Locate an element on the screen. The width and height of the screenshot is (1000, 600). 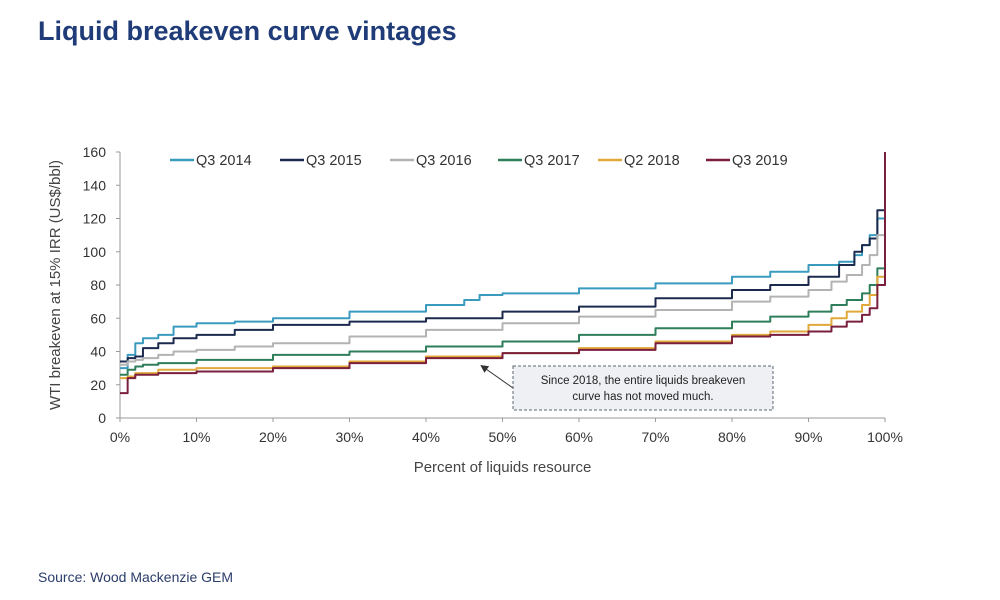
x-tick-label: 100% is located at coordinates (885, 437).